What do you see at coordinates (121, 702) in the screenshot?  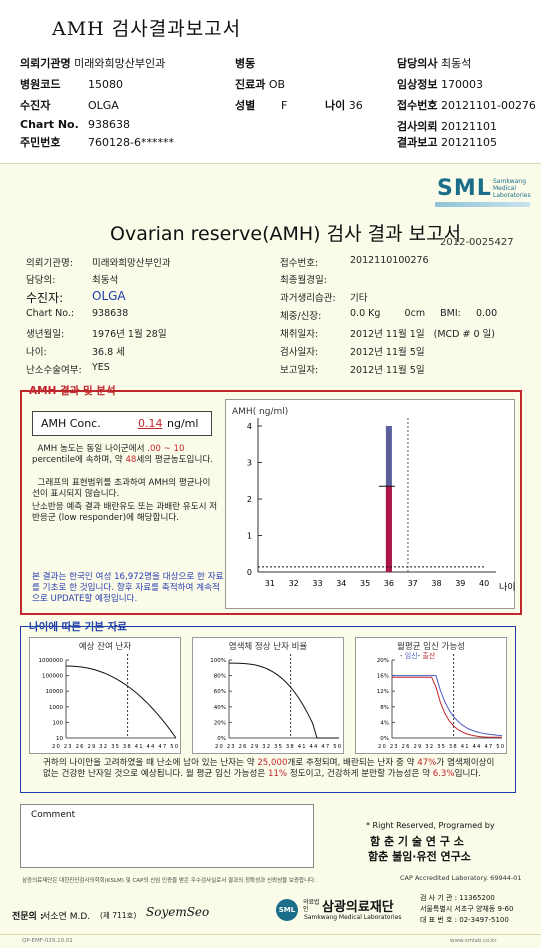 I see `mini-eggs-curve` at bounding box center [121, 702].